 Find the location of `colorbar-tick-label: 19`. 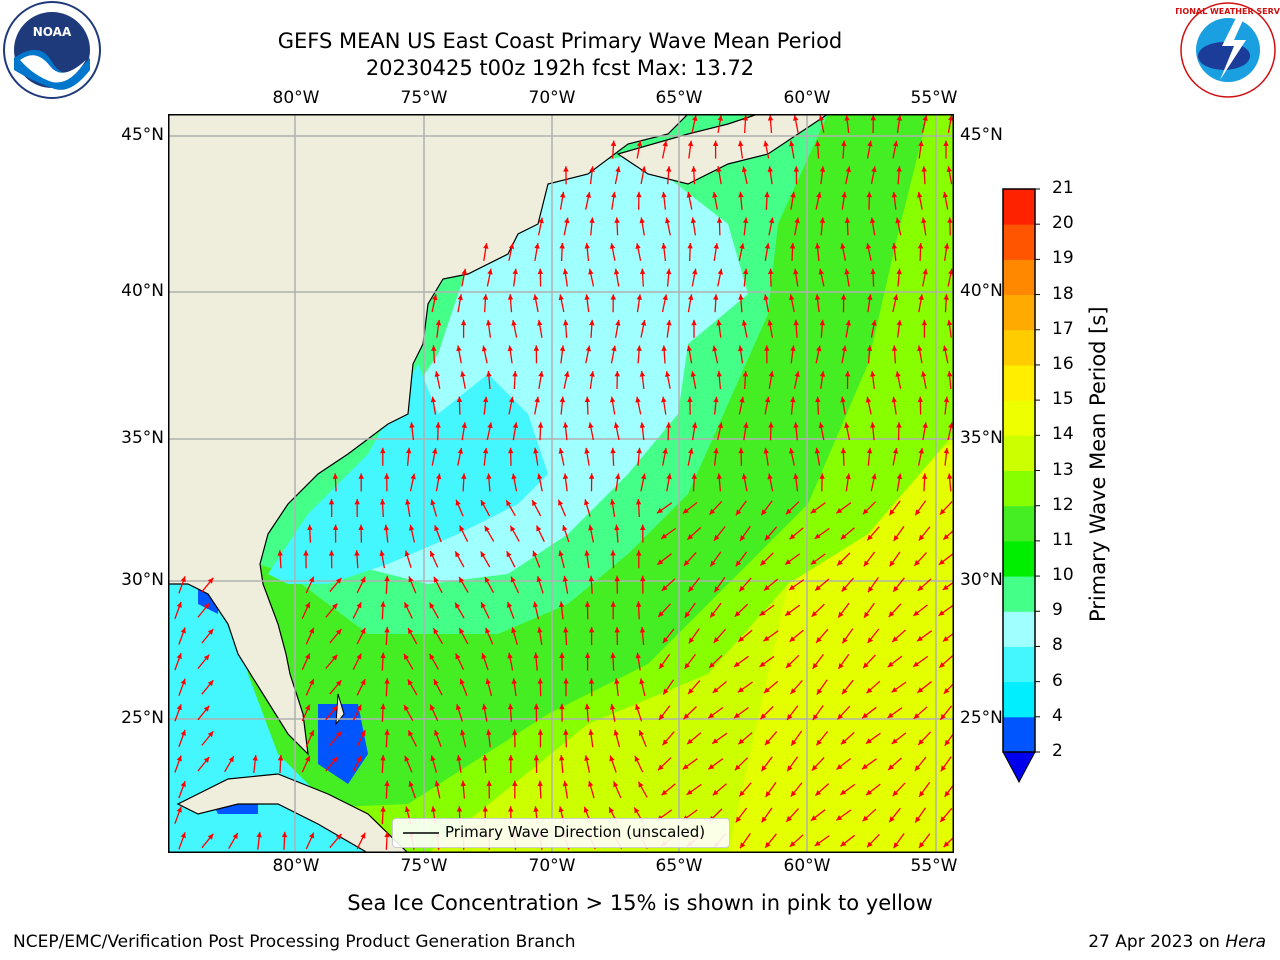

colorbar-tick-label: 19 is located at coordinates (1063, 258).